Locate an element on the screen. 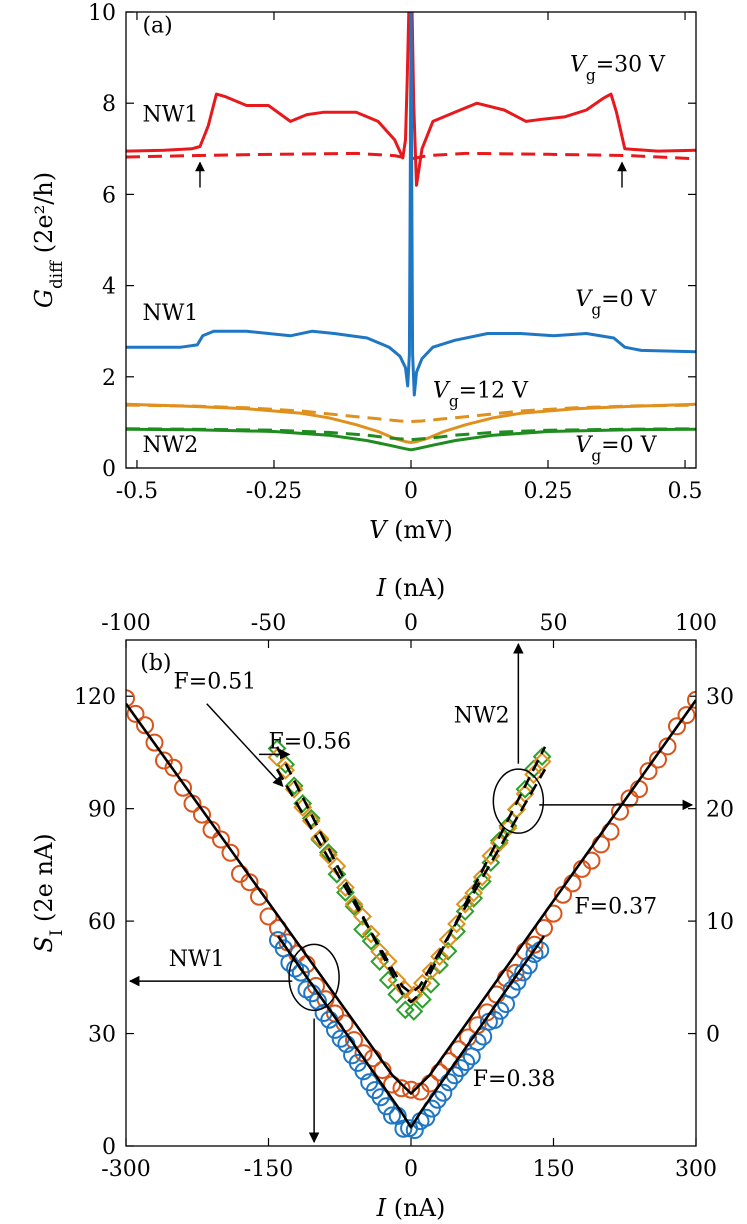  annotation-6: F=0.38 is located at coordinates (514, 1079).